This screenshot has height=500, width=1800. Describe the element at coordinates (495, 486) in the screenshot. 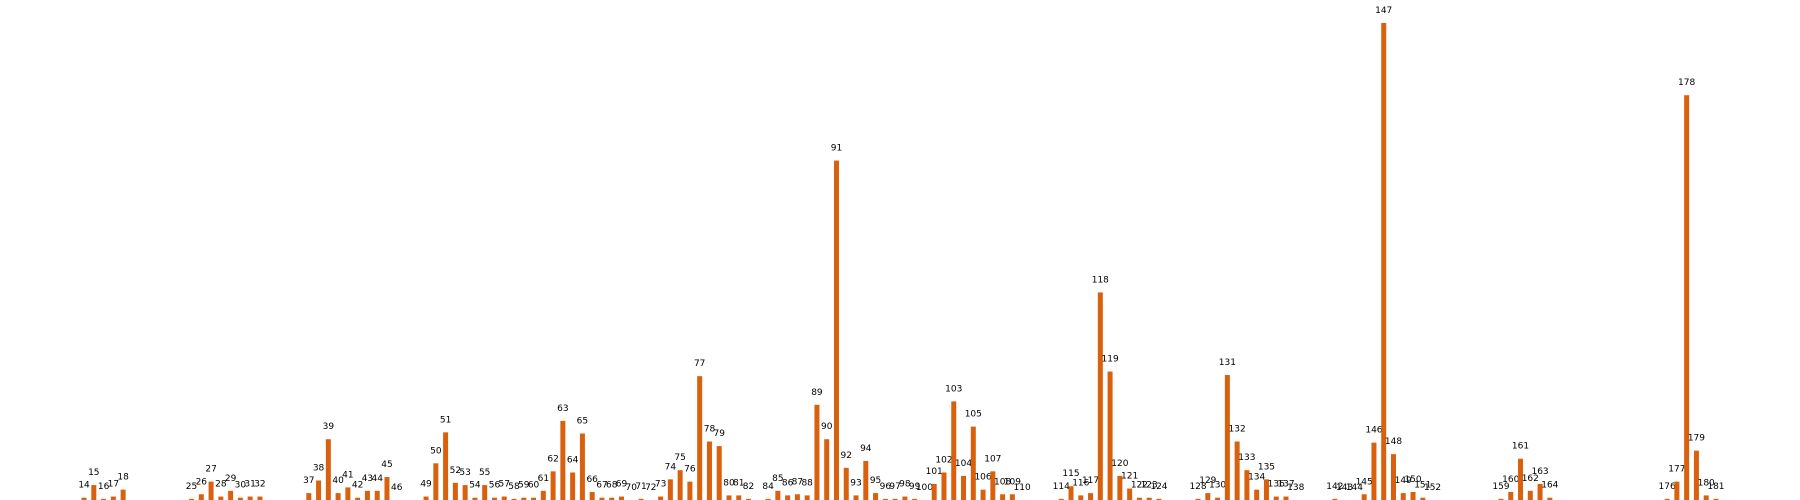

I see `bar-label: 56` at that location.